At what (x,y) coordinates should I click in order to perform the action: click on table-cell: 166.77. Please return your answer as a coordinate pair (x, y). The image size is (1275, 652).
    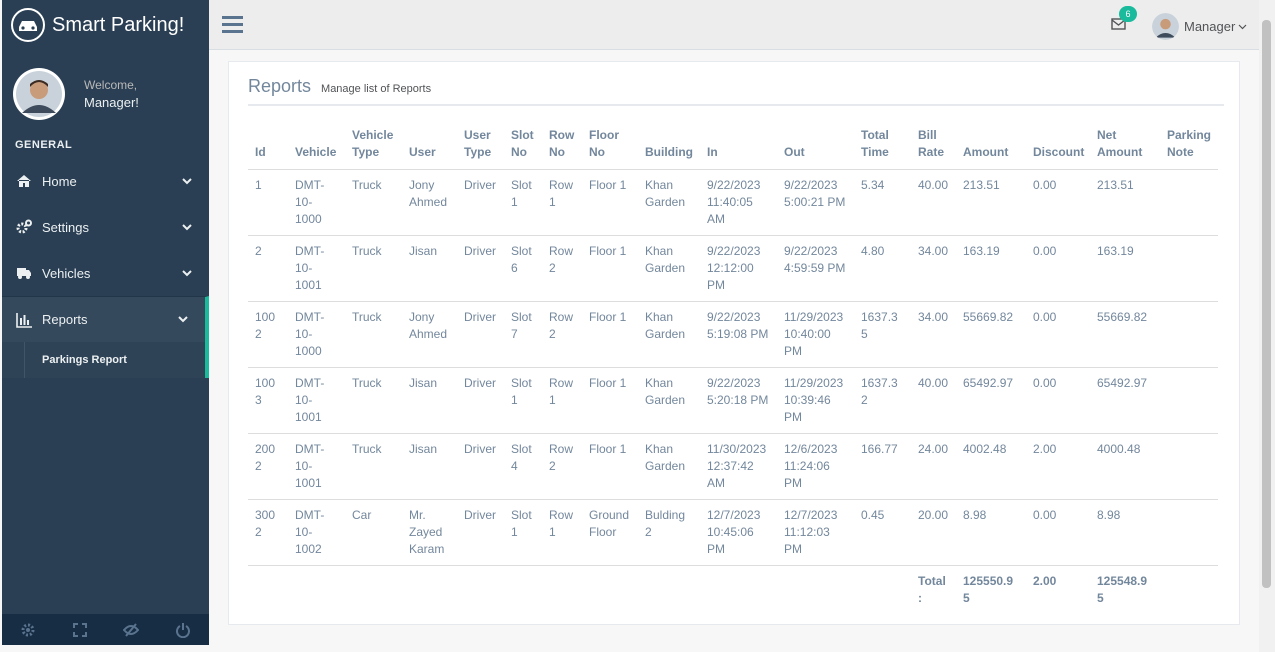
    Looking at the image, I should click on (882, 466).